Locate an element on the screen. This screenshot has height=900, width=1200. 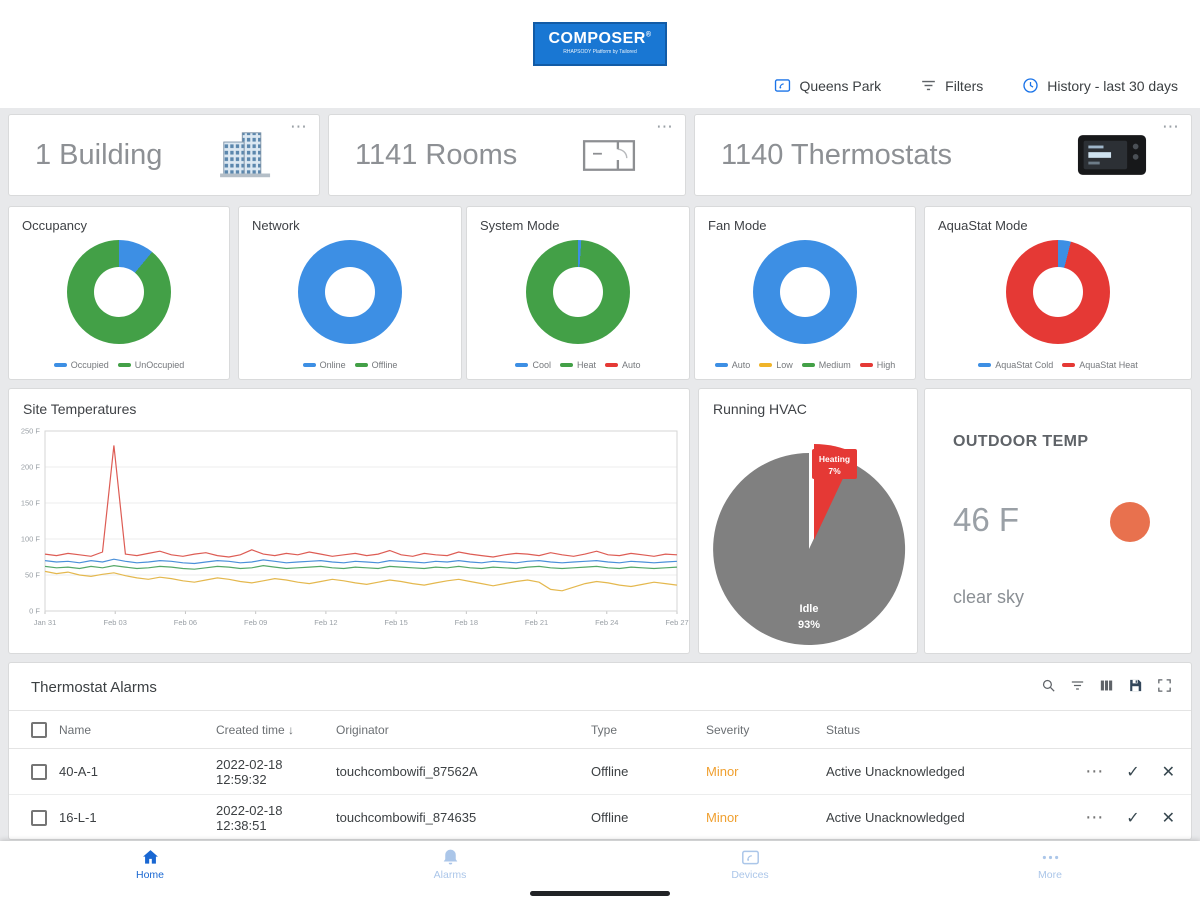
header-checkbox is located at coordinates (39, 729).